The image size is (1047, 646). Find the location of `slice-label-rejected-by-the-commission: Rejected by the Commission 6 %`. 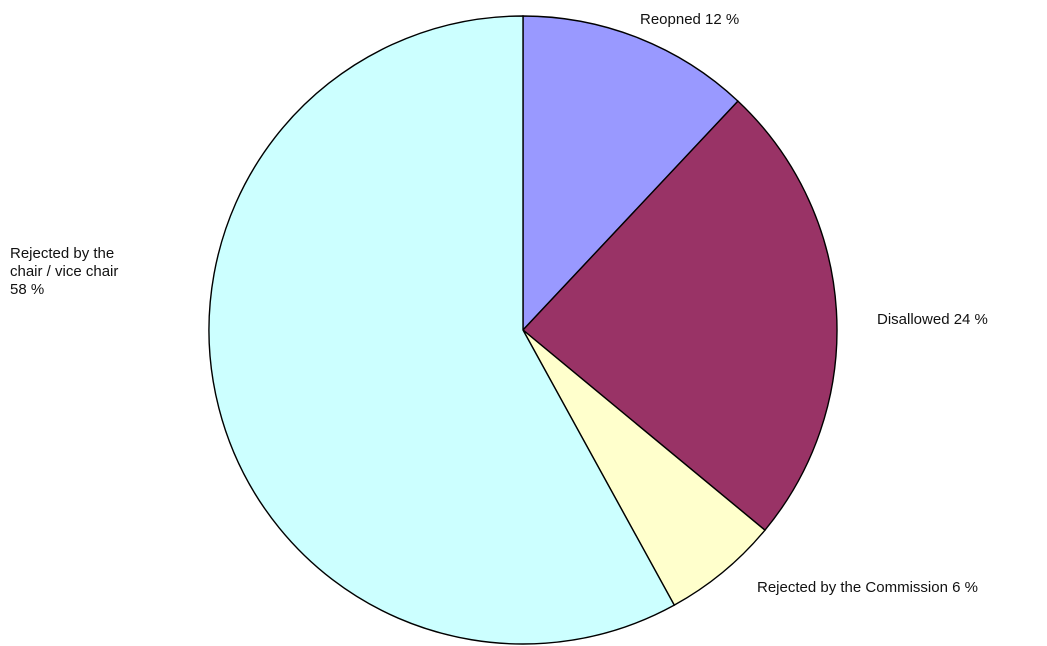

slice-label-rejected-by-the-commission: Rejected by the Commission 6 % is located at coordinates (867, 587).